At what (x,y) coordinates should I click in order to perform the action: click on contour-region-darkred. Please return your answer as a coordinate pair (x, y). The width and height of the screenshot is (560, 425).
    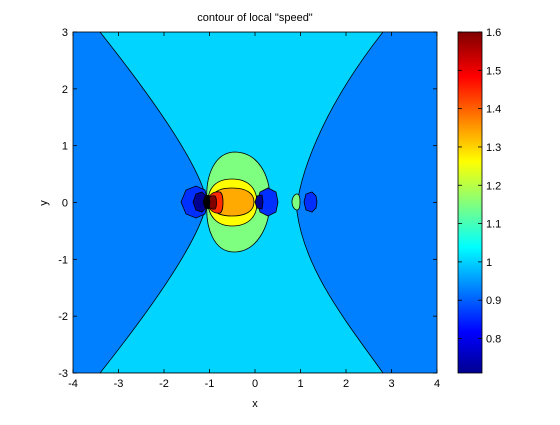
    Looking at the image, I should click on (212, 202).